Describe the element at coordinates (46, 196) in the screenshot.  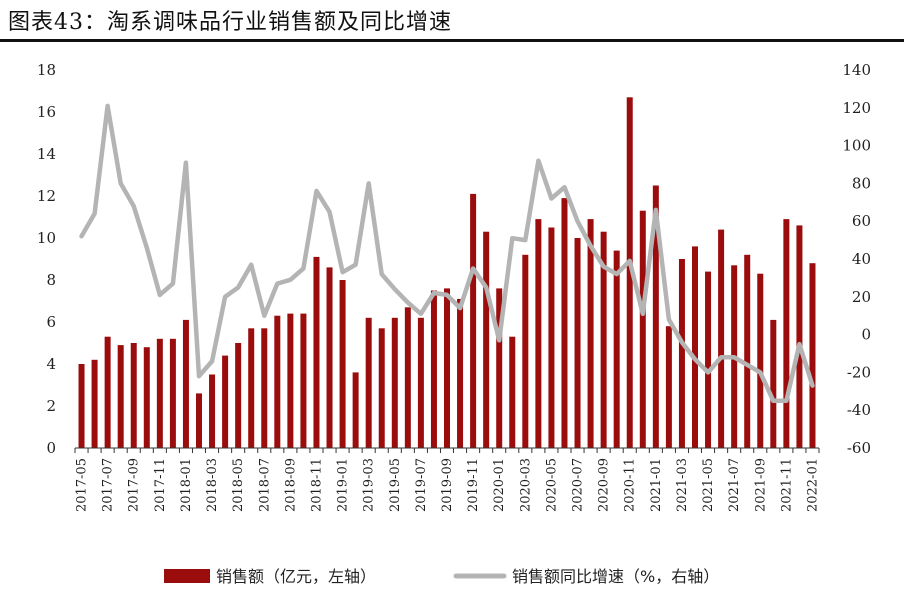
I see `left-tick-label: 12` at that location.